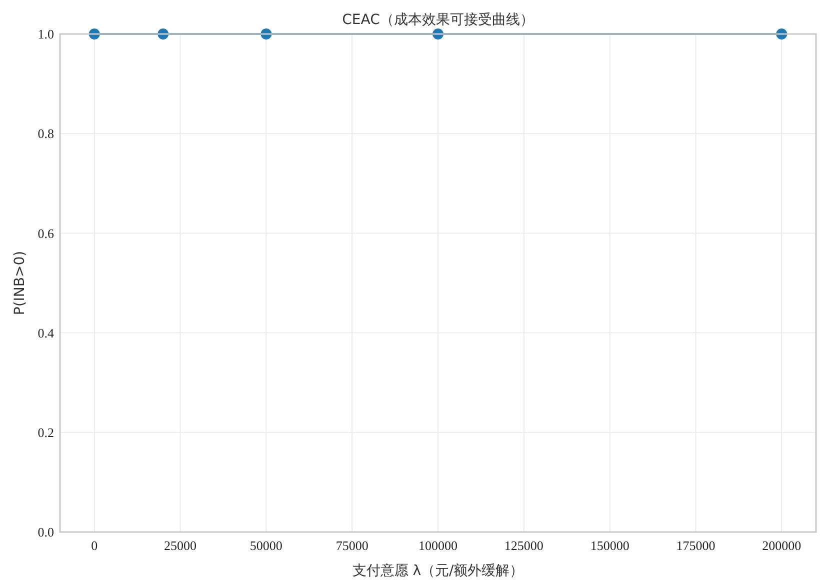  What do you see at coordinates (46, 134) in the screenshot?
I see `y-tick-label: 0.8` at bounding box center [46, 134].